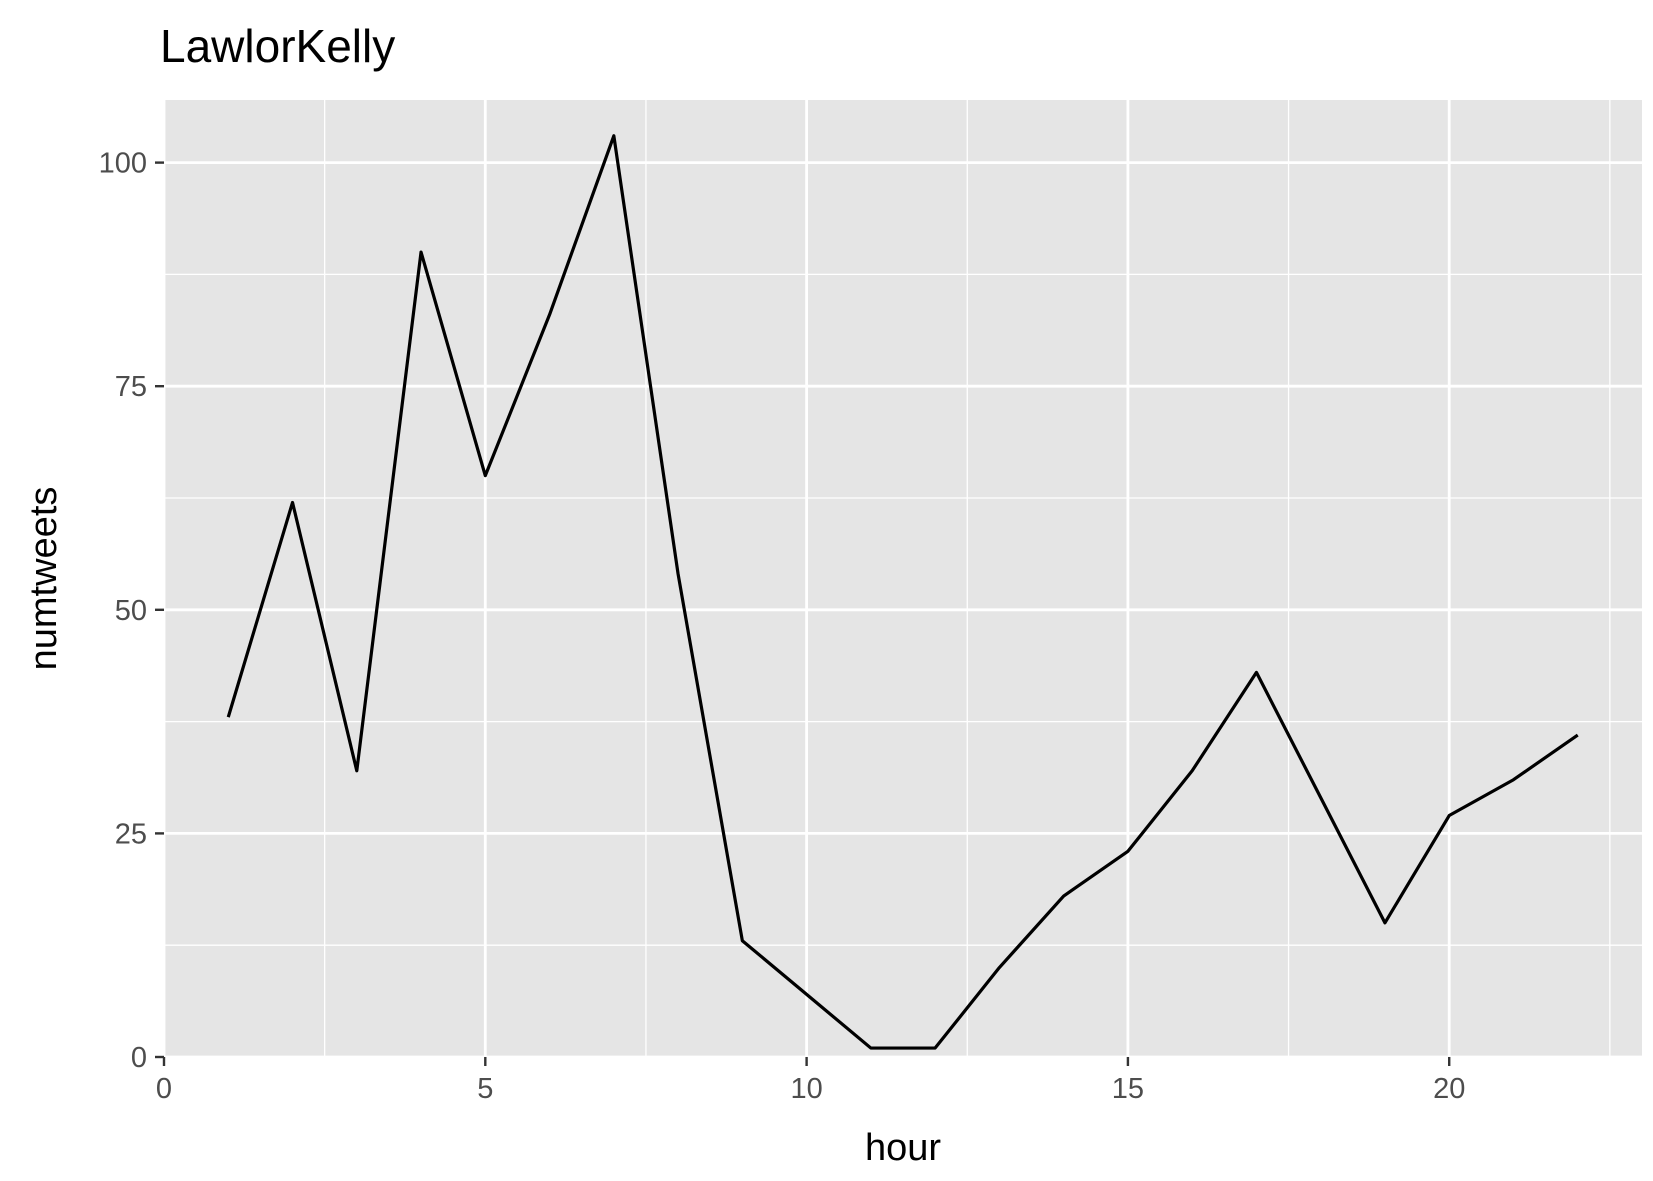  I want to click on x-axis-title: hour, so click(903, 1148).